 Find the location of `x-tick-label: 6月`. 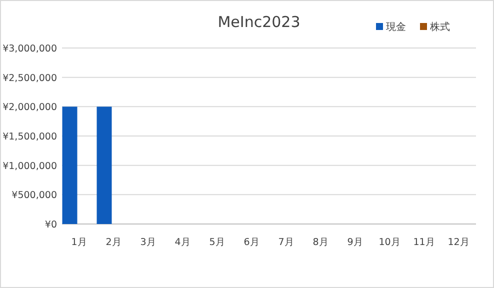

x-tick-label: 6月 is located at coordinates (252, 242).